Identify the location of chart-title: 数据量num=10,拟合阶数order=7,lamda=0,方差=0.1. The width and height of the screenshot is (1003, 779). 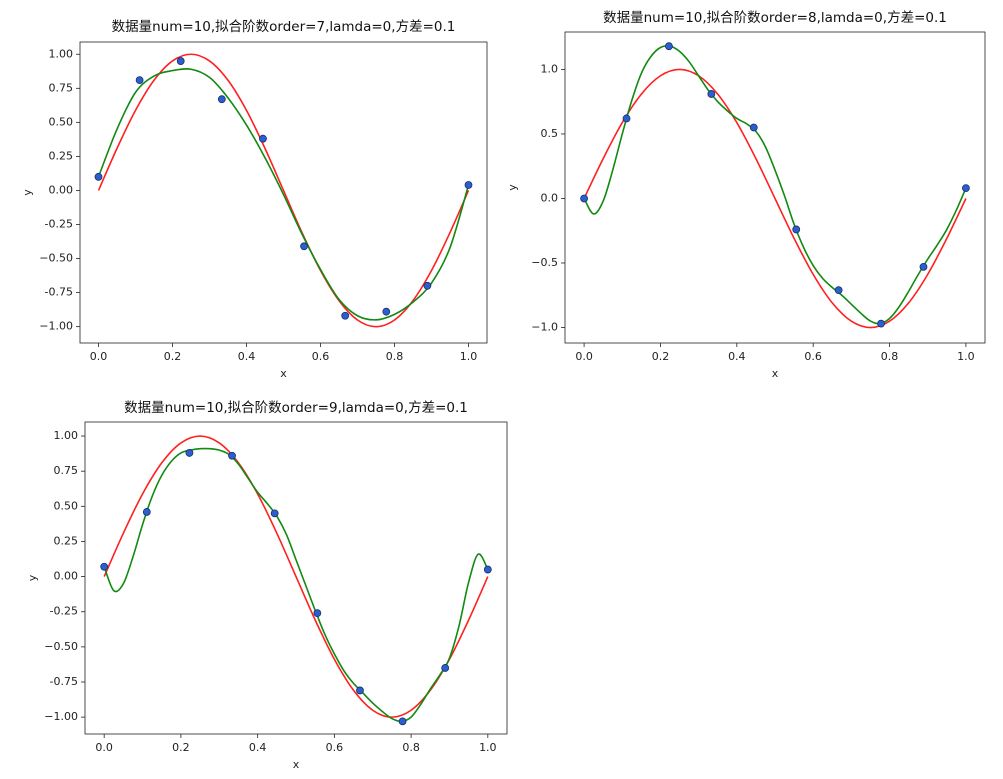
(284, 27).